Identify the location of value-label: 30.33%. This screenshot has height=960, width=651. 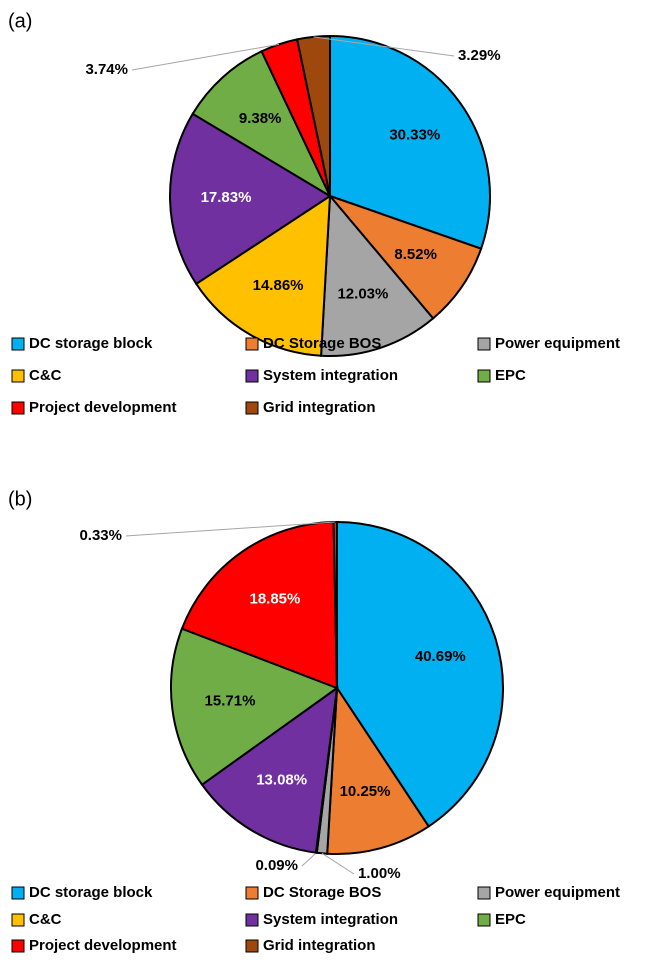
(414, 135).